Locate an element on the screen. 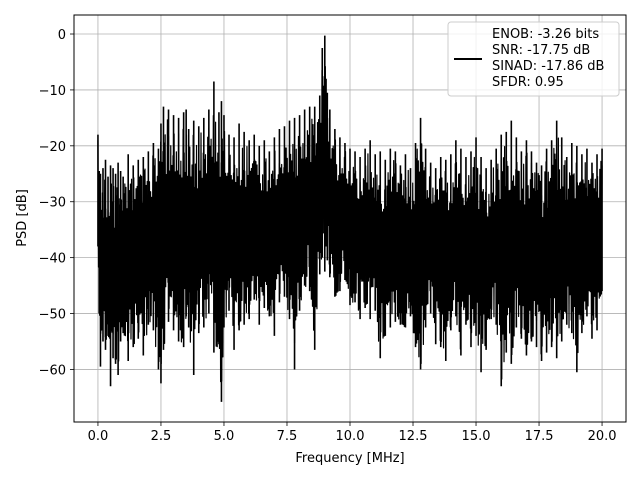  x-tick-label: 20.0 is located at coordinates (602, 436).